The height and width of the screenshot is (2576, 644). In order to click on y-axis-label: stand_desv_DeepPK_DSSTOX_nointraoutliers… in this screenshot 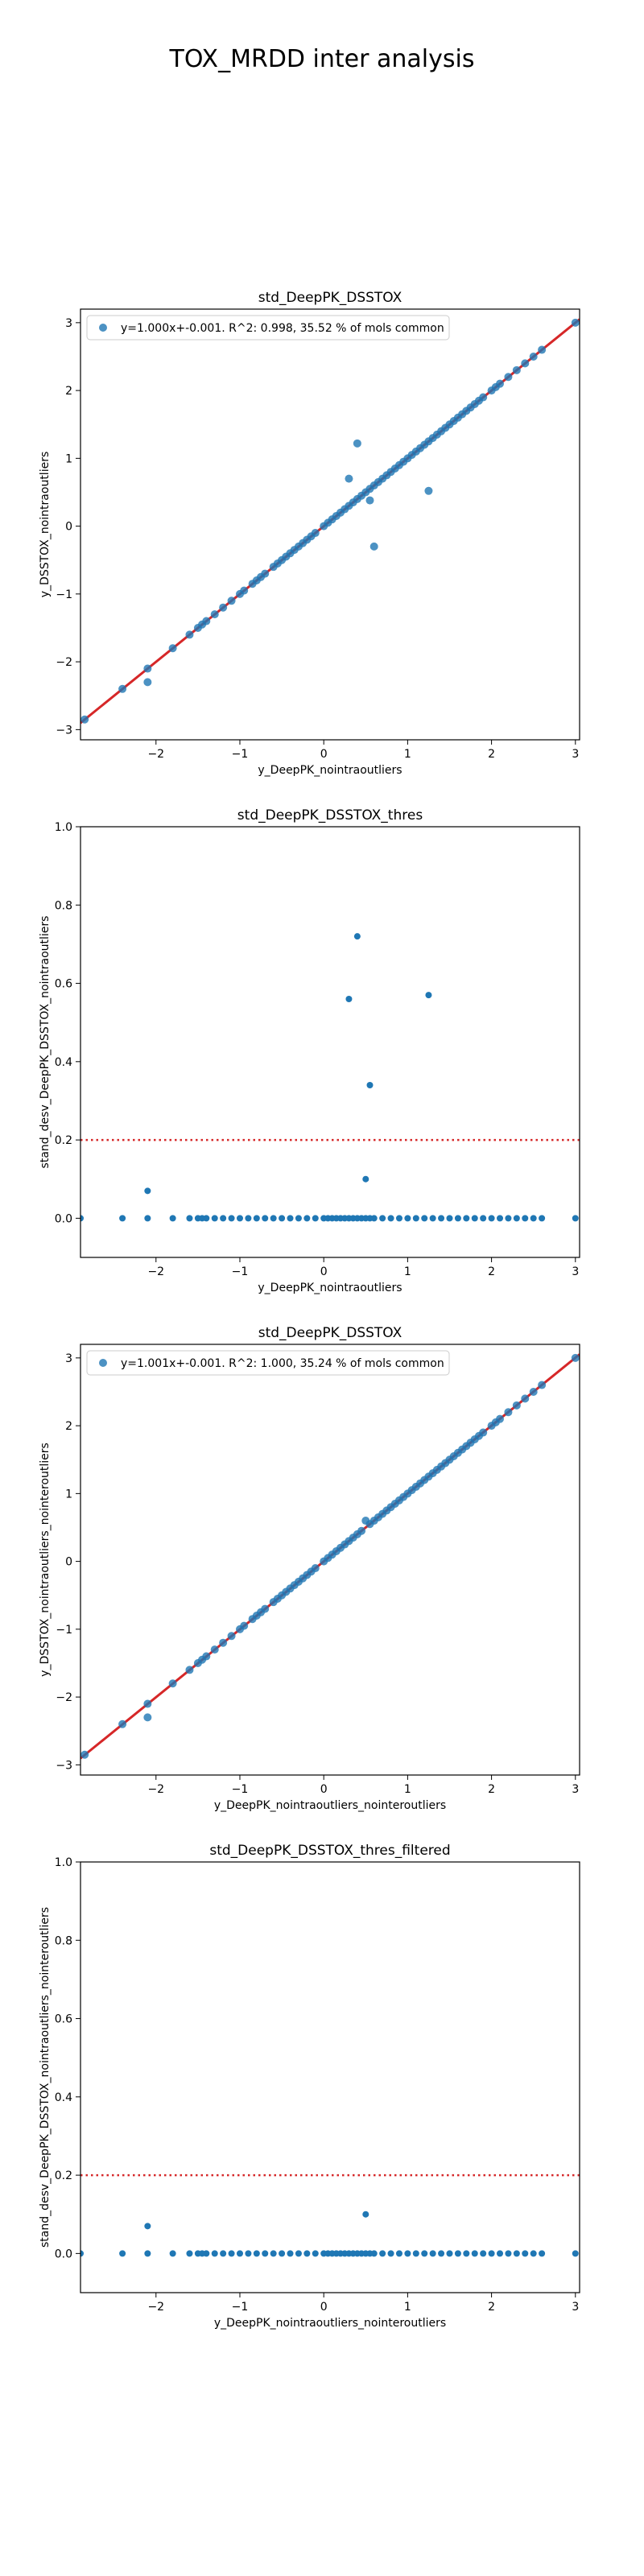, I will do `click(45, 2077)`.